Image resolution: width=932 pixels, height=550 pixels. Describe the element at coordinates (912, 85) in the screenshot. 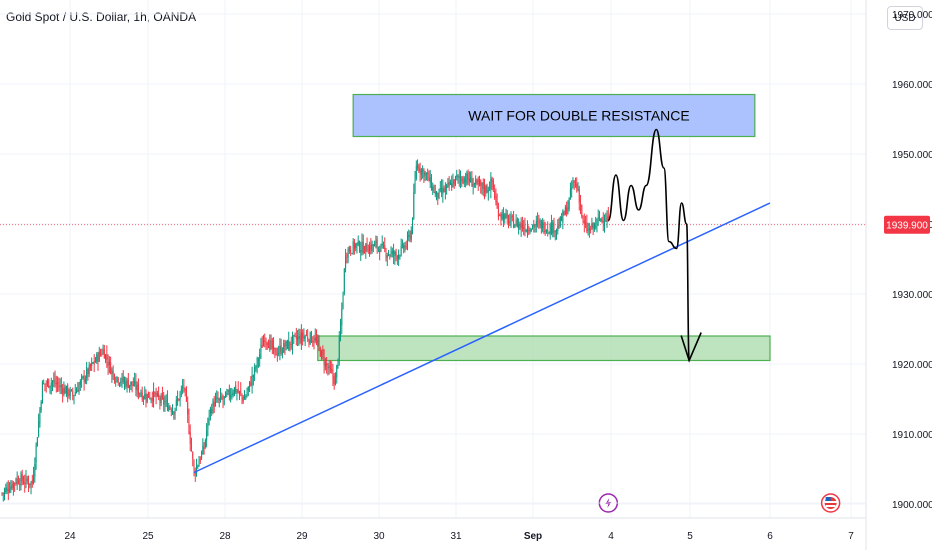

I see `y-tick-label: 1960.000` at that location.